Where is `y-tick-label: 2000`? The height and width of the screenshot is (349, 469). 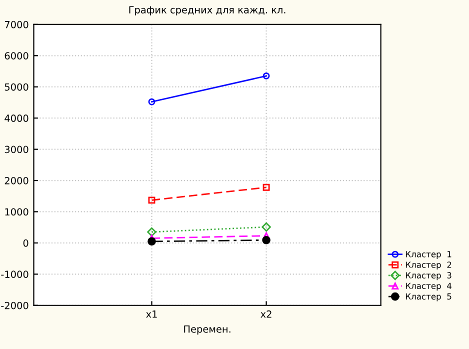 y-tick-label: 2000 is located at coordinates (16, 180).